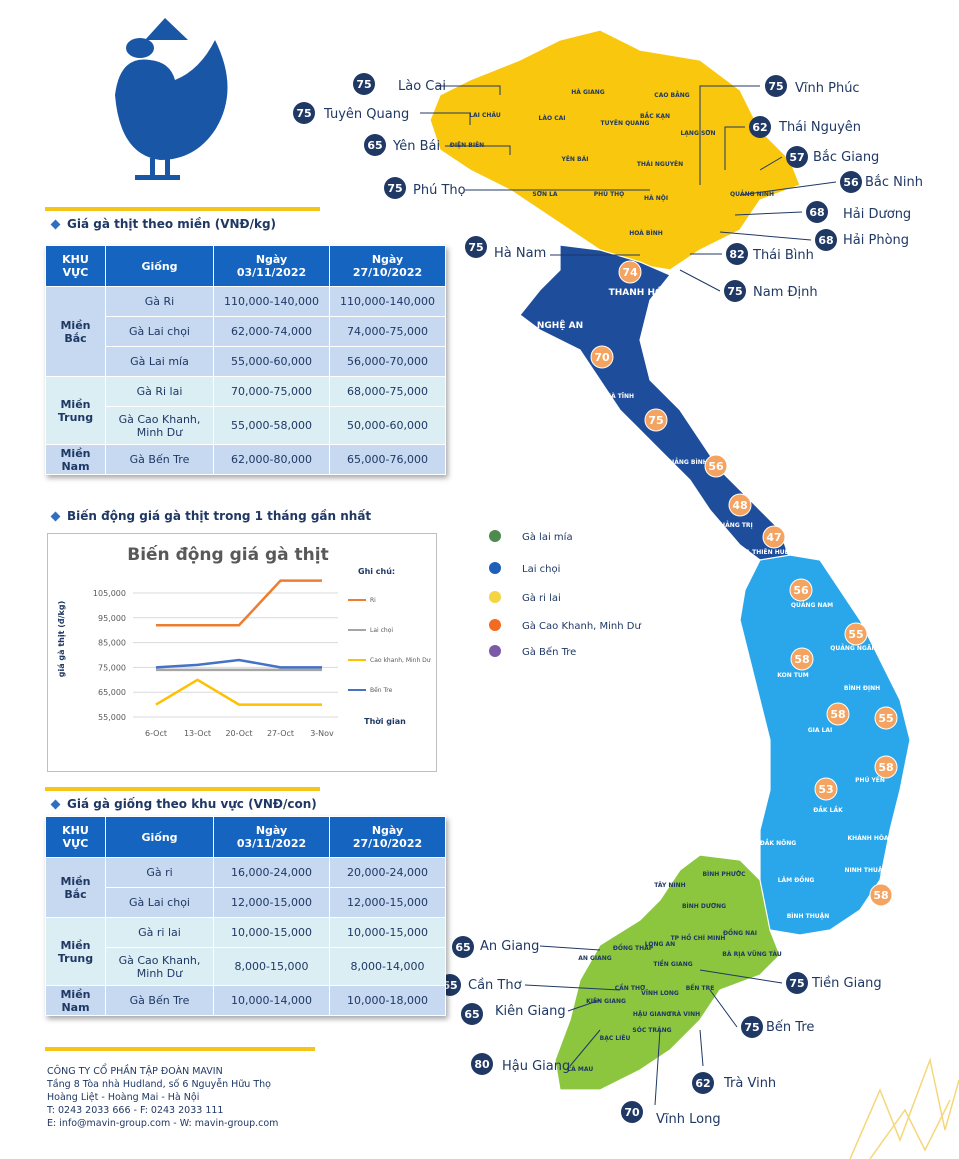 This screenshot has width=959, height=1159. I want to click on table-row: Gà Lai chọi 62,000-74,000 74,000-75,000, so click(246, 331).